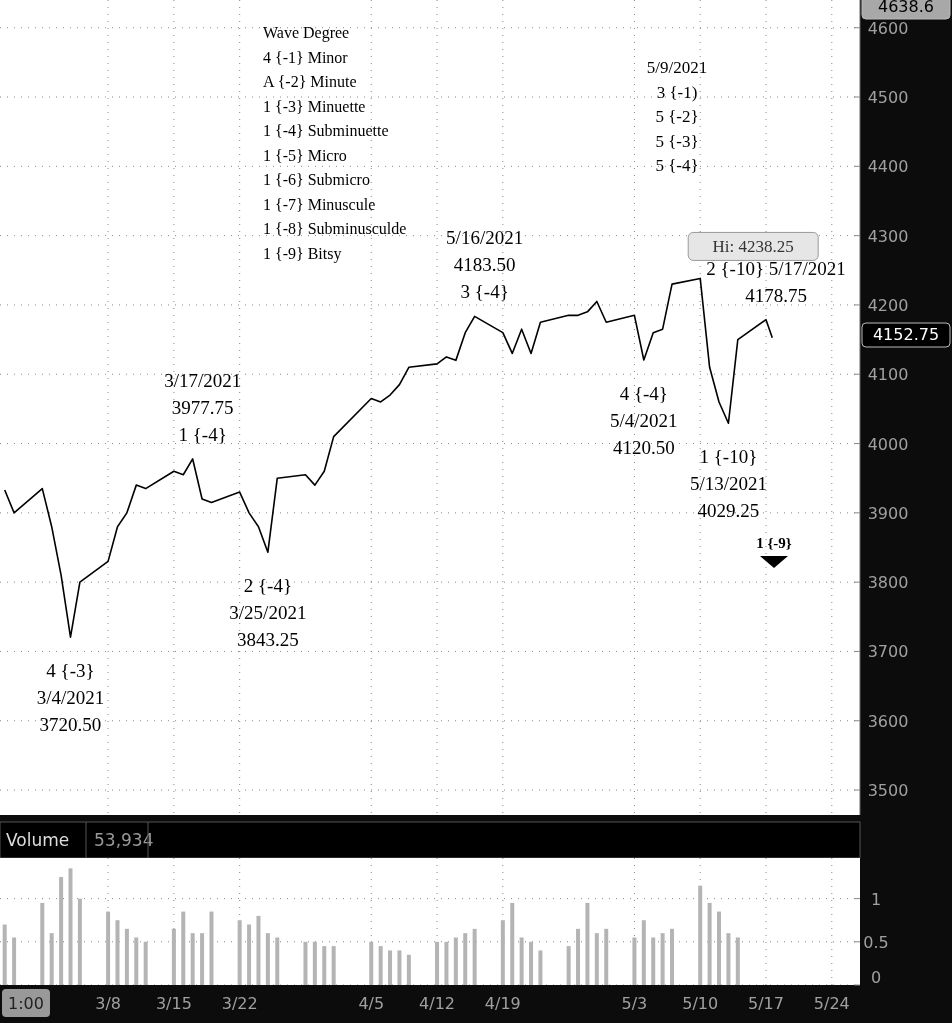 The width and height of the screenshot is (952, 1023). I want to click on text: 4152.75, so click(906, 334).